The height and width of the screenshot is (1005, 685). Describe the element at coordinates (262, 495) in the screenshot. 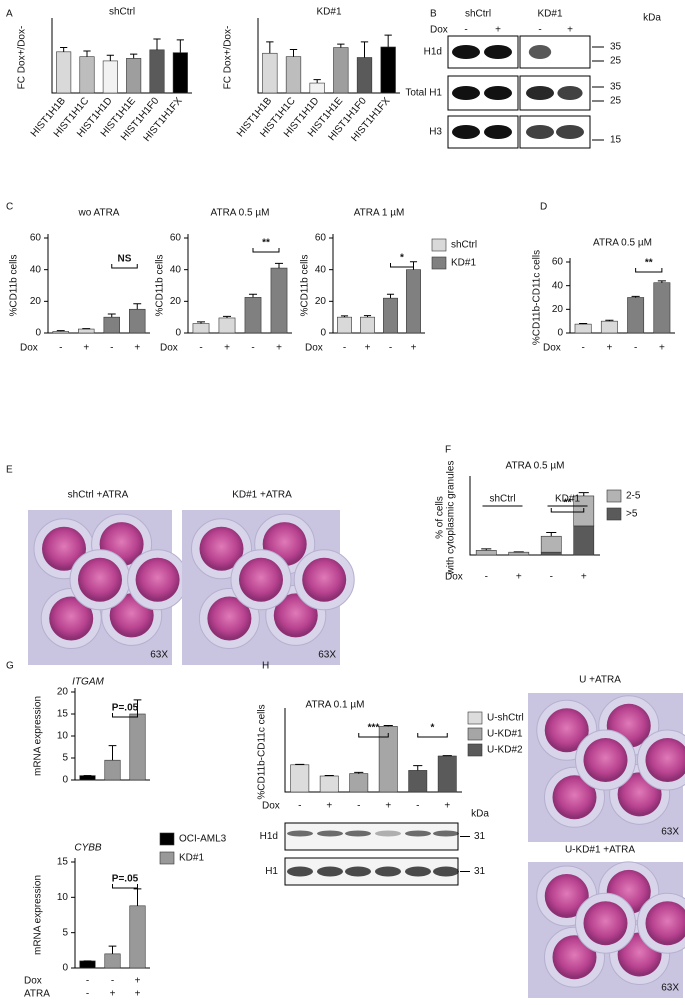

I see `micrograph-label: KD#1 +ATRA` at that location.